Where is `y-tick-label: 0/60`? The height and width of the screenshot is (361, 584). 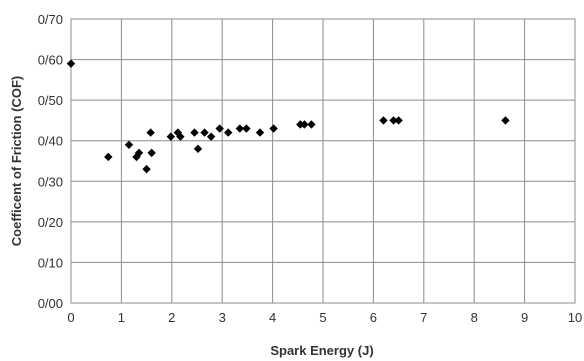
y-tick-label: 0/60 is located at coordinates (50, 60).